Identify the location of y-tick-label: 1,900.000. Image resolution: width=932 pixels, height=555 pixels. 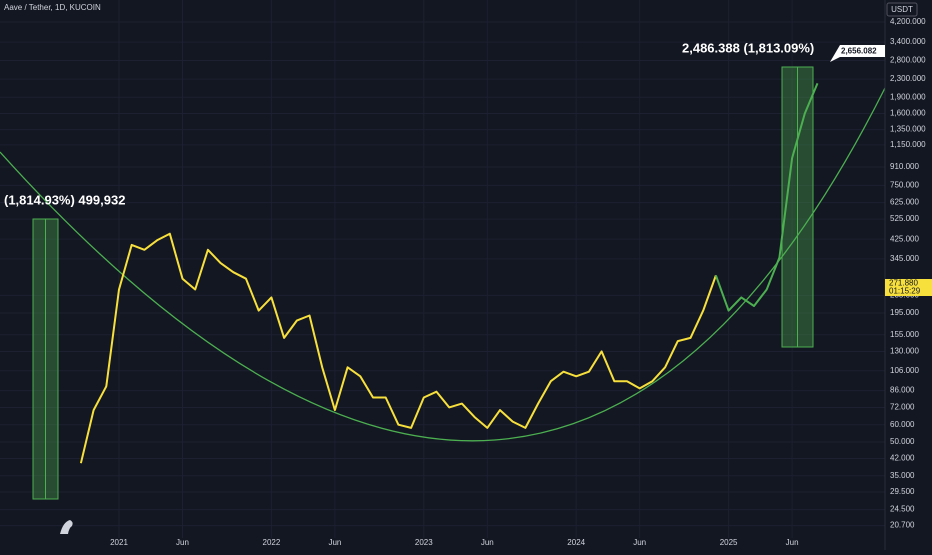
(908, 96).